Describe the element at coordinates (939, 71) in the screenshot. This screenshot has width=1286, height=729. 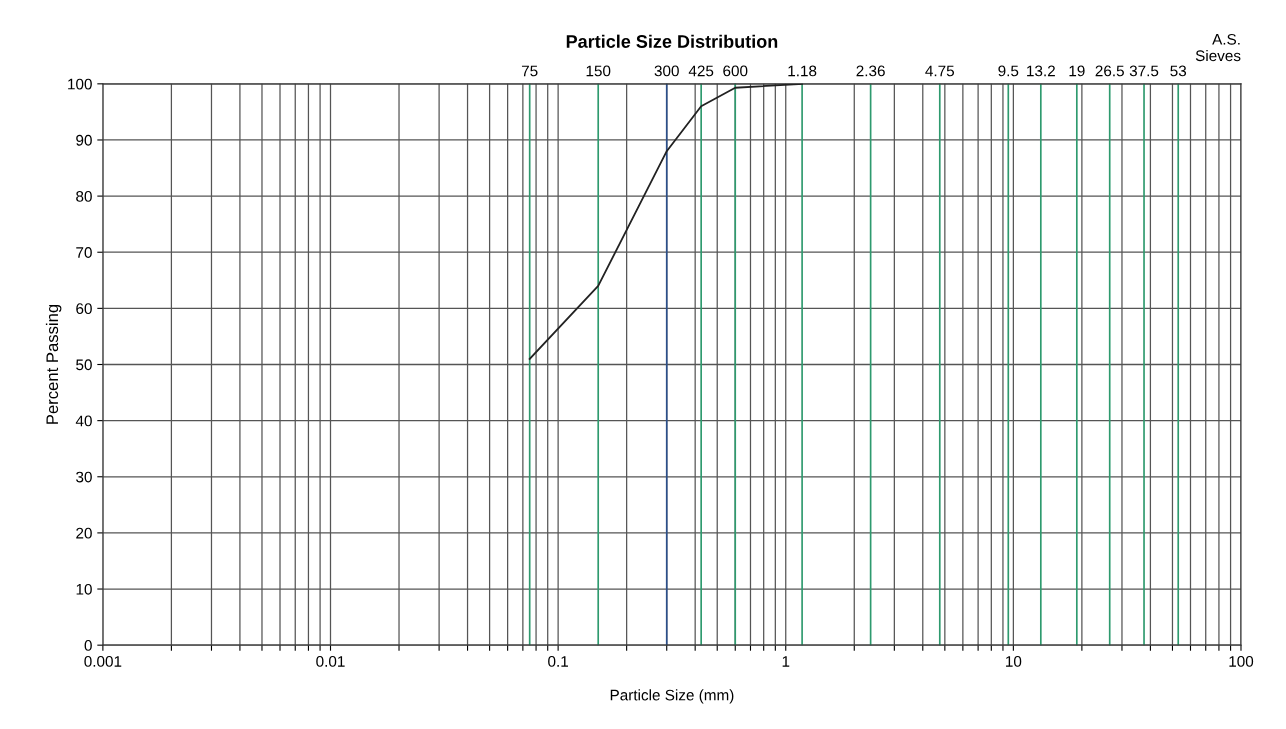
I see `ref-line-label: 4.75` at that location.